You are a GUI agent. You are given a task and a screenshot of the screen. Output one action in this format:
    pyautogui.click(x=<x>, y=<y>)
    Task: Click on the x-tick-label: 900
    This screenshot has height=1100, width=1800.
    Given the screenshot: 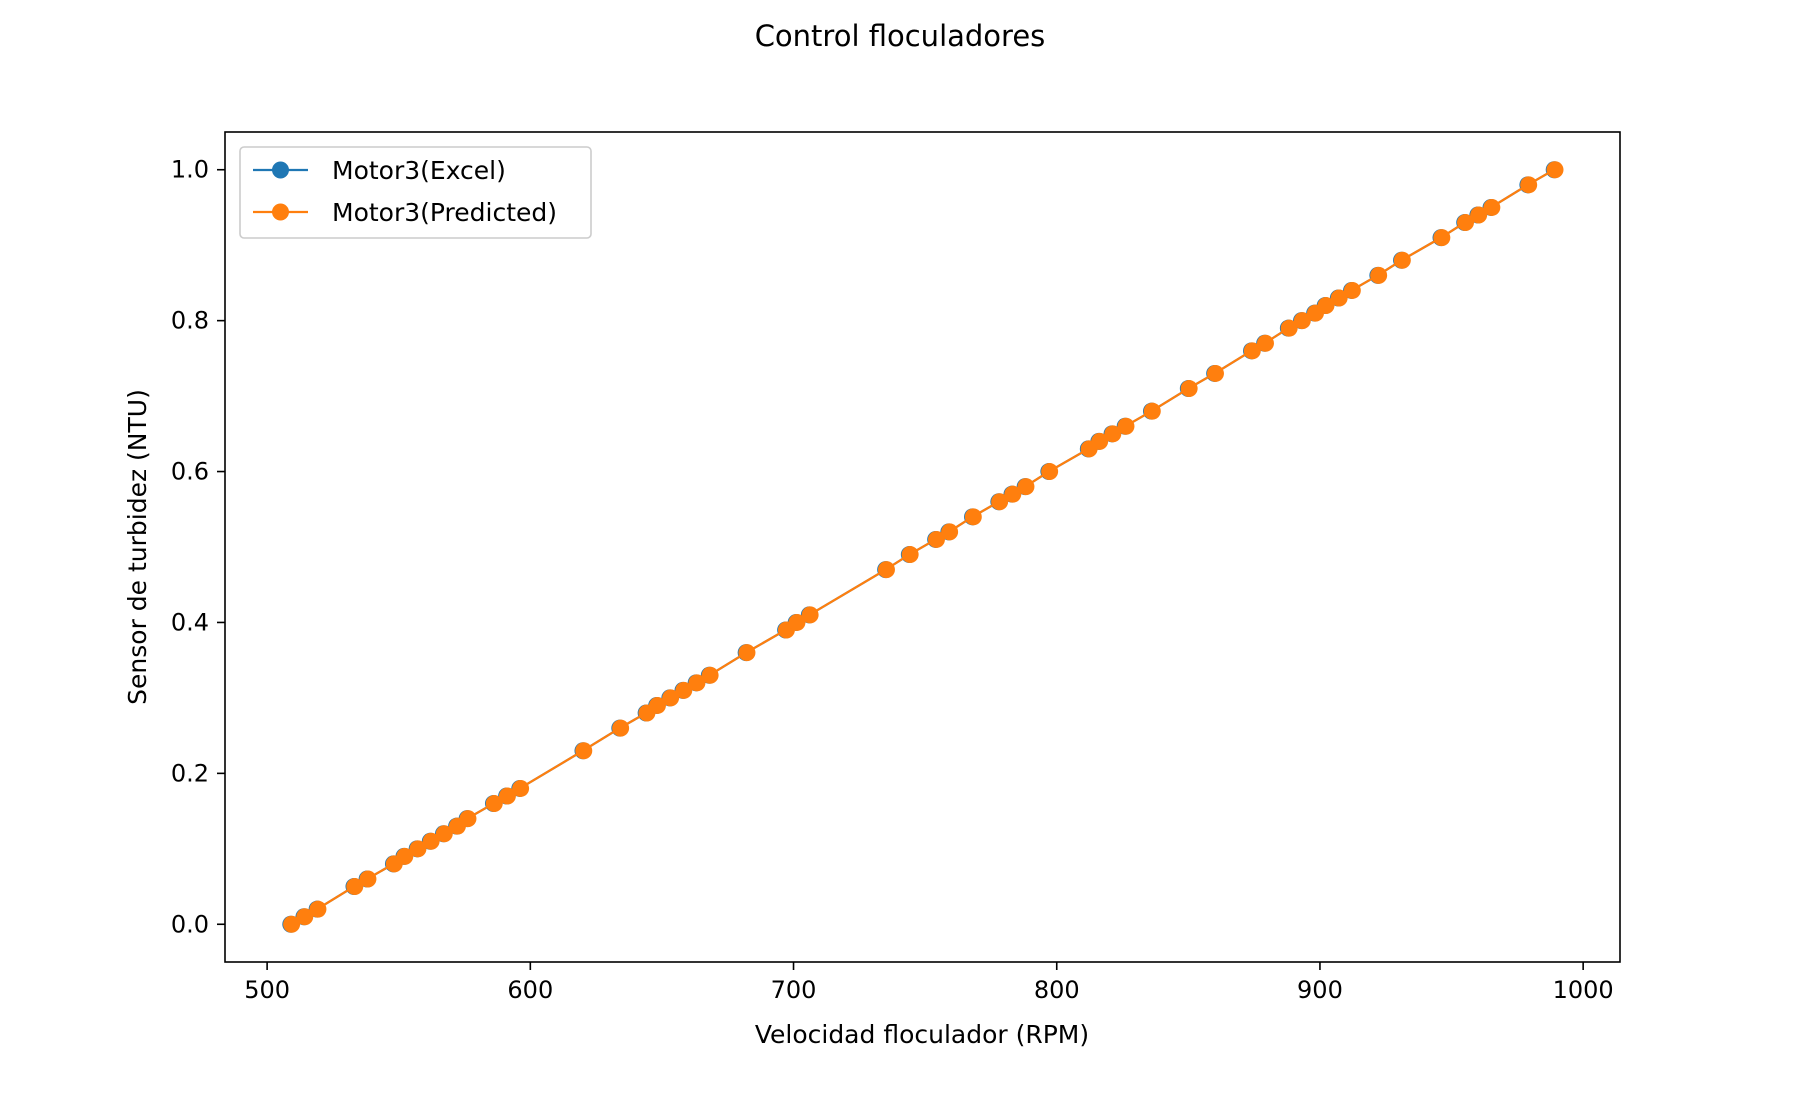 What is the action you would take?
    pyautogui.click(x=1320, y=990)
    